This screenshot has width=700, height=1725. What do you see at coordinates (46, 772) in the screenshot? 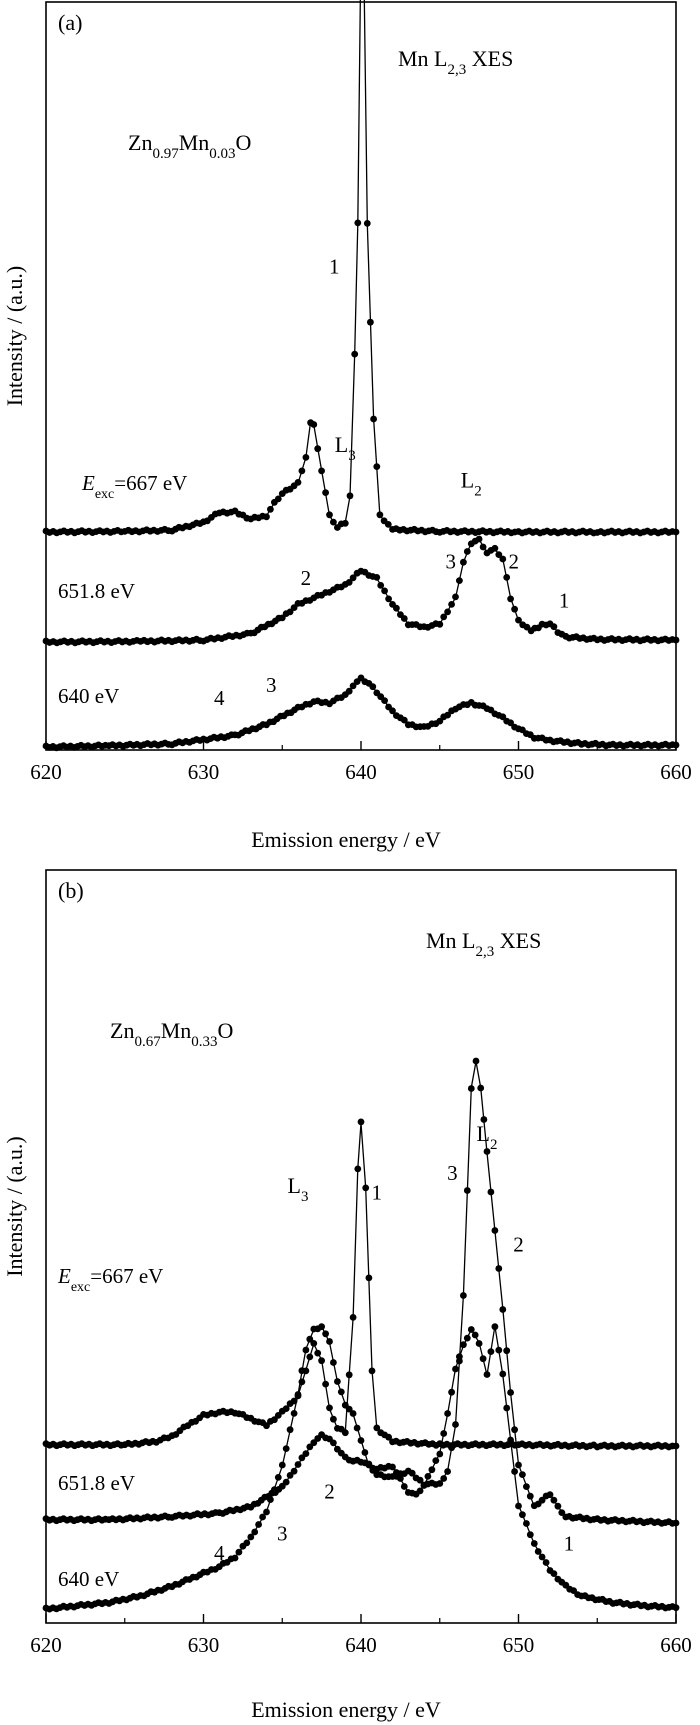
I see `x-tick-label: 620` at bounding box center [46, 772].